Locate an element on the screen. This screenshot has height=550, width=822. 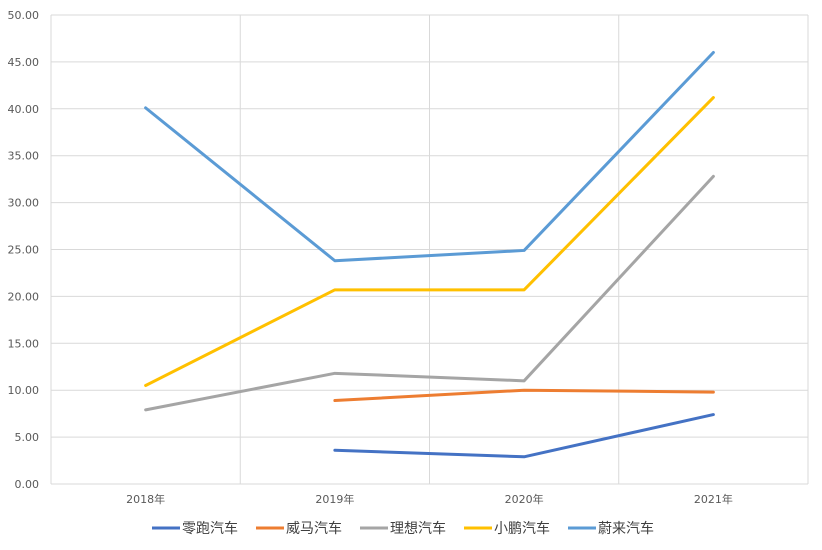
legend-item: 零跑汽车 is located at coordinates (195, 528).